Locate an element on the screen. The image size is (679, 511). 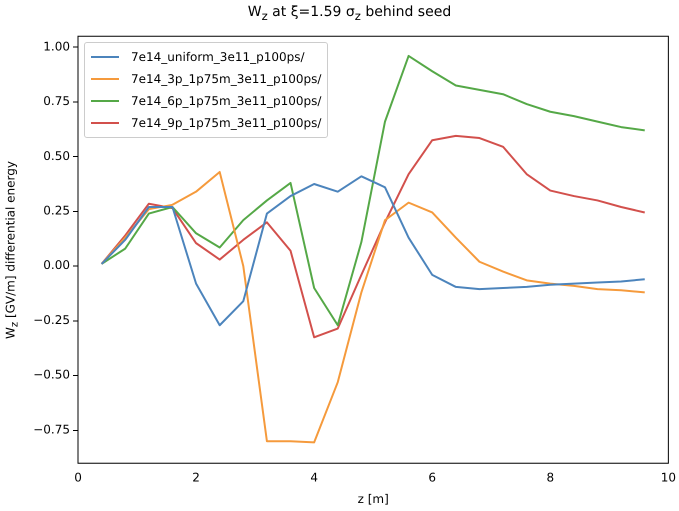
y-tick-label: −0.25 is located at coordinates (51, 319).